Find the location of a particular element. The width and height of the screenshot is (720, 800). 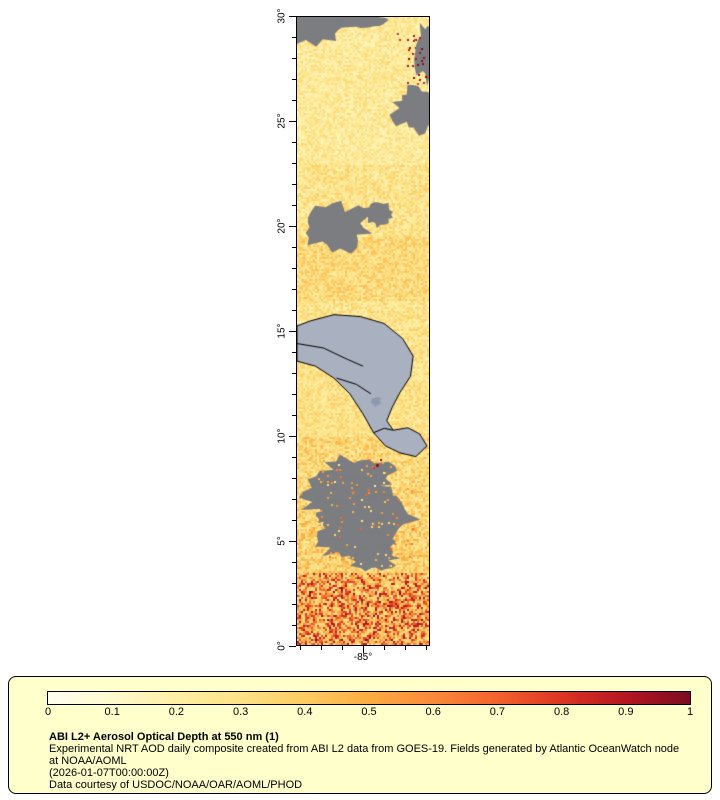

colorbar-tick-label: 0.1 is located at coordinates (112, 712).